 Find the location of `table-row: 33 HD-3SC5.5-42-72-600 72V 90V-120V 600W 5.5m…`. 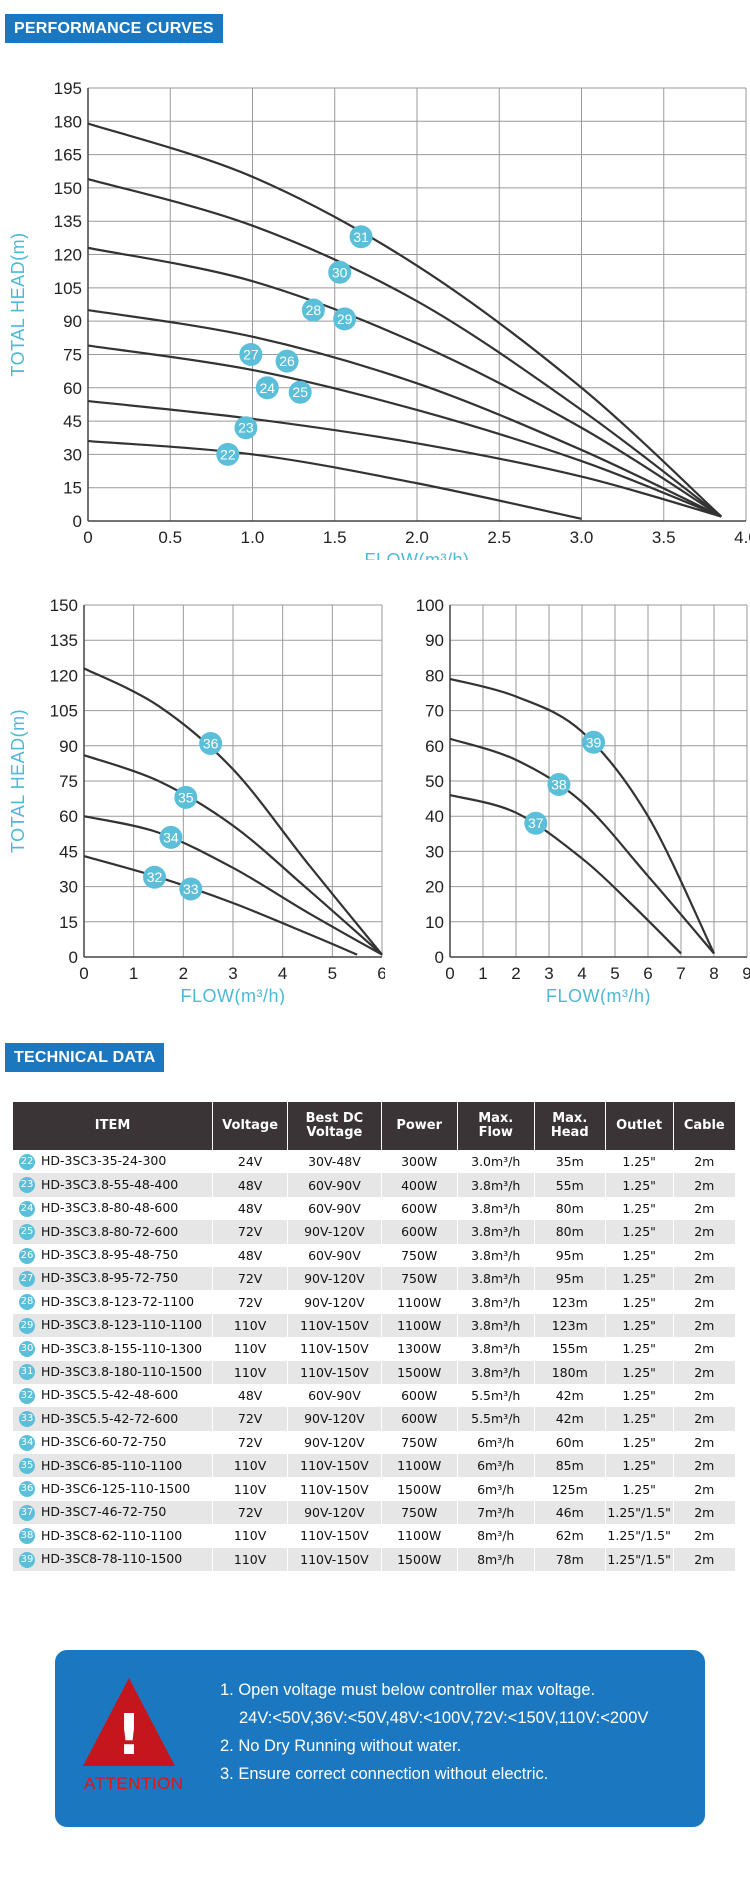

table-row: 33 HD-3SC5.5-42-72-600 72V 90V-120V 600W 5.5m… is located at coordinates (374, 1419).